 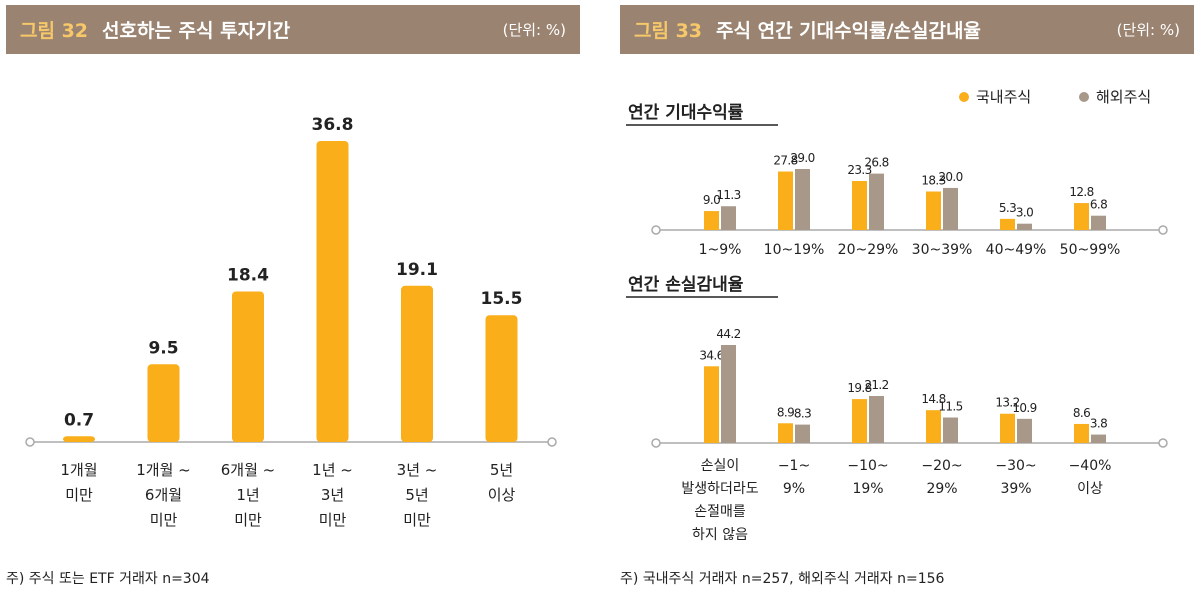 What do you see at coordinates (1015, 489) in the screenshot?
I see `loss-tolerance-category-label: 39%` at bounding box center [1015, 489].